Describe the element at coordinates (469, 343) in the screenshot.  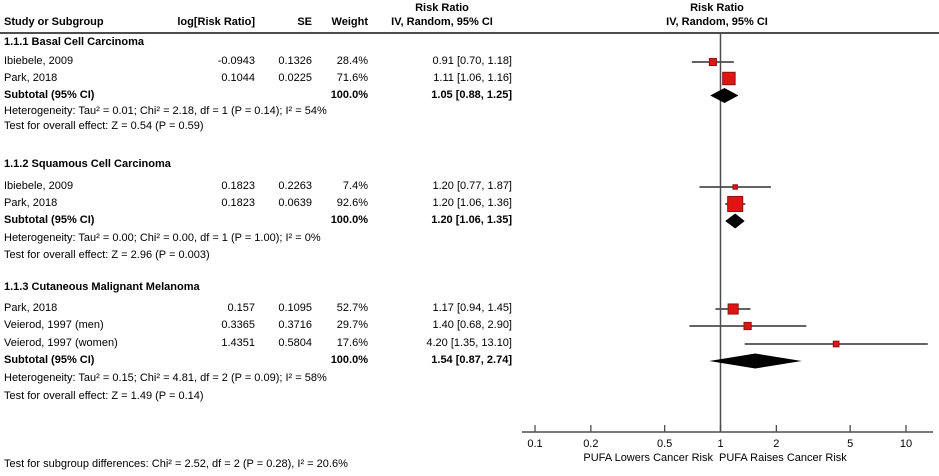
I see `study-ci: 4.20 [1.35, 13.10]` at that location.